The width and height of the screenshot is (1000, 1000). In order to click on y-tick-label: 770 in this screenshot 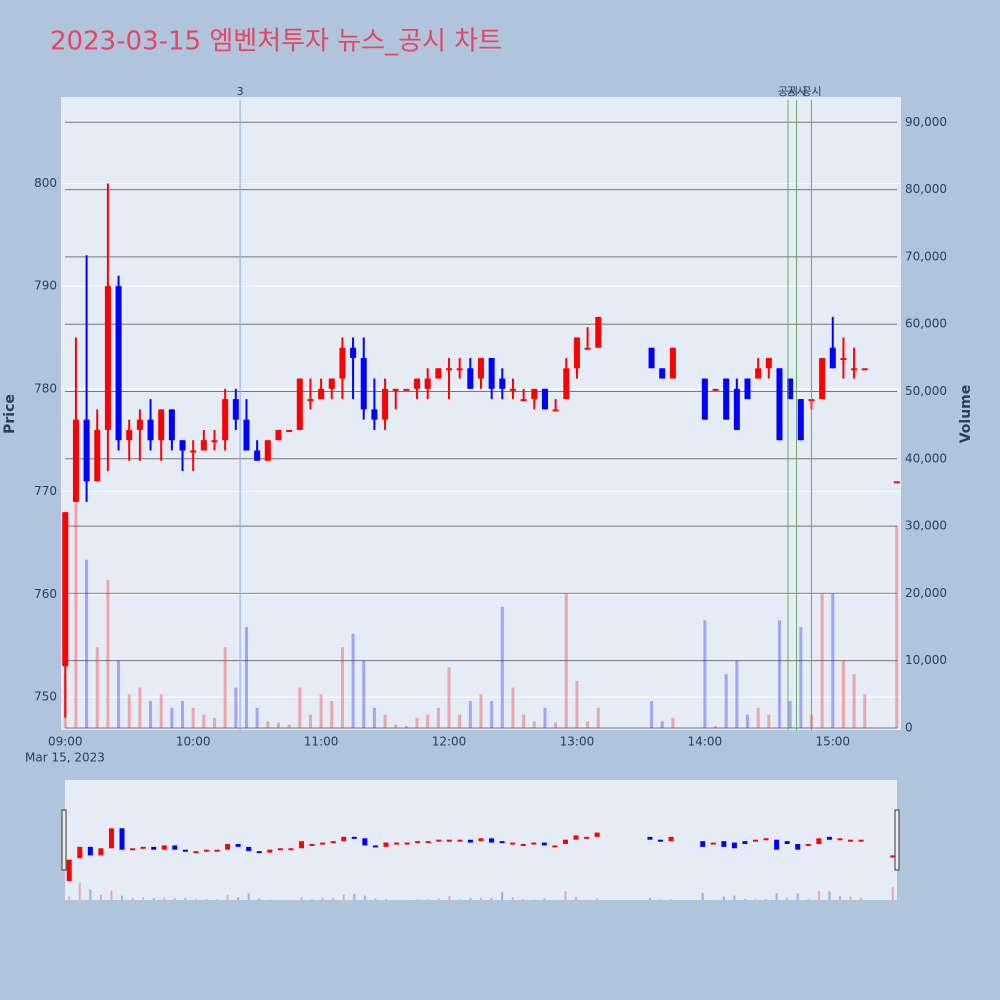, I will do `click(45, 491)`.